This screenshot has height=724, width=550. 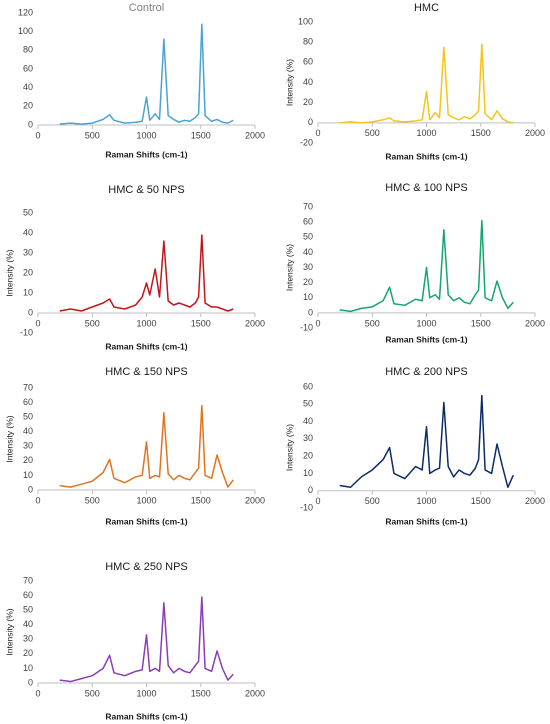 I want to click on chart-title: HMC & 150 NPS, so click(x=146, y=372).